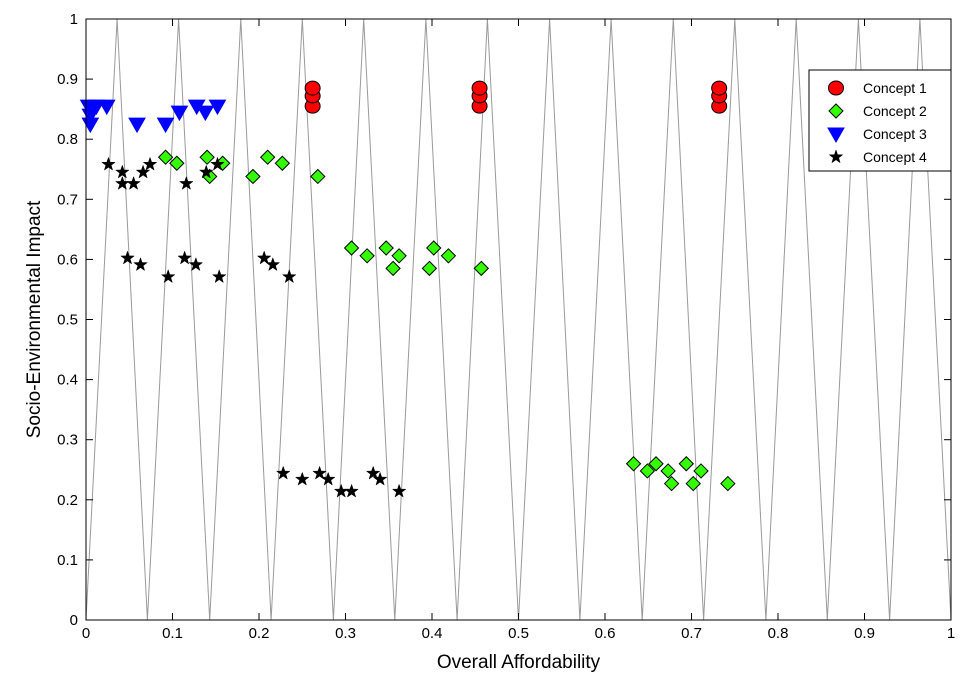  Describe the element at coordinates (895, 111) in the screenshot. I see `legend-label: Concept 2` at that location.